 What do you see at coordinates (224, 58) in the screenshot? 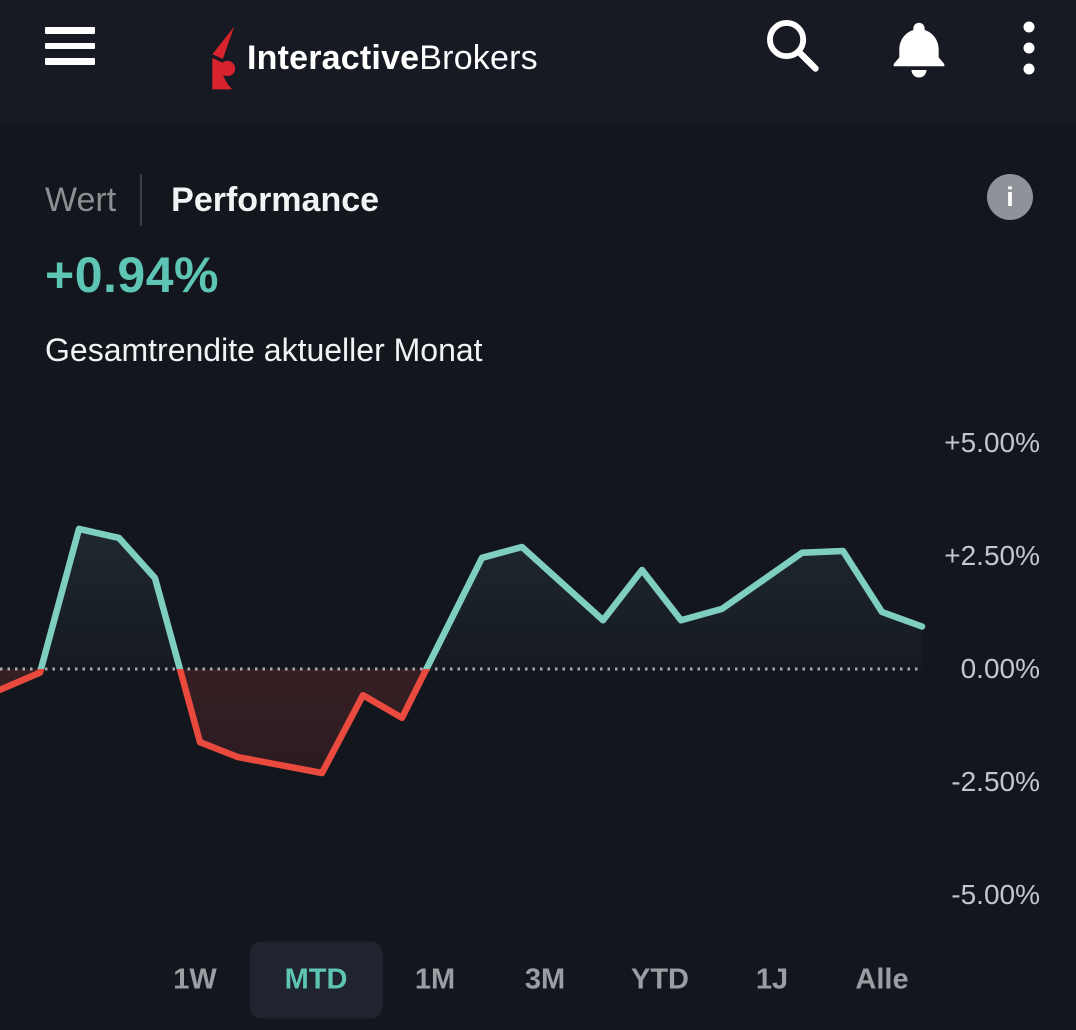
I see `ib-logo-icon` at bounding box center [224, 58].